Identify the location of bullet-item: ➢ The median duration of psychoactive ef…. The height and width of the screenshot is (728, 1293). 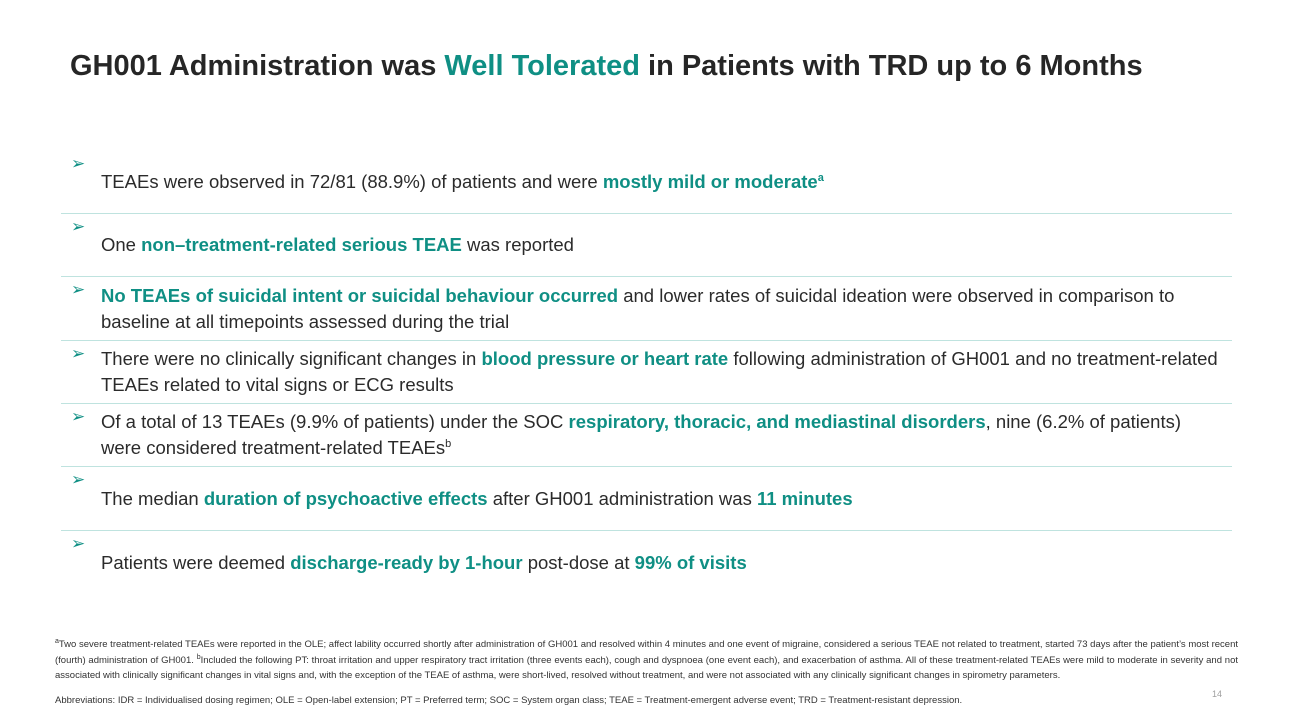
(646, 499).